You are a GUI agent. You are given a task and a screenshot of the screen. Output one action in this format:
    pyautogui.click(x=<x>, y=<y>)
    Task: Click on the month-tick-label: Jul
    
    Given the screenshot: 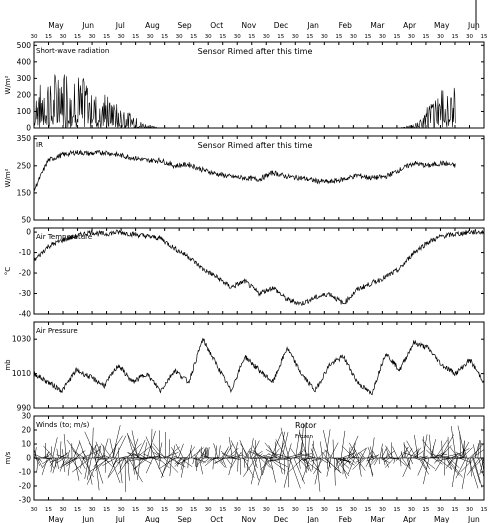 What is the action you would take?
    pyautogui.click(x=120, y=519)
    